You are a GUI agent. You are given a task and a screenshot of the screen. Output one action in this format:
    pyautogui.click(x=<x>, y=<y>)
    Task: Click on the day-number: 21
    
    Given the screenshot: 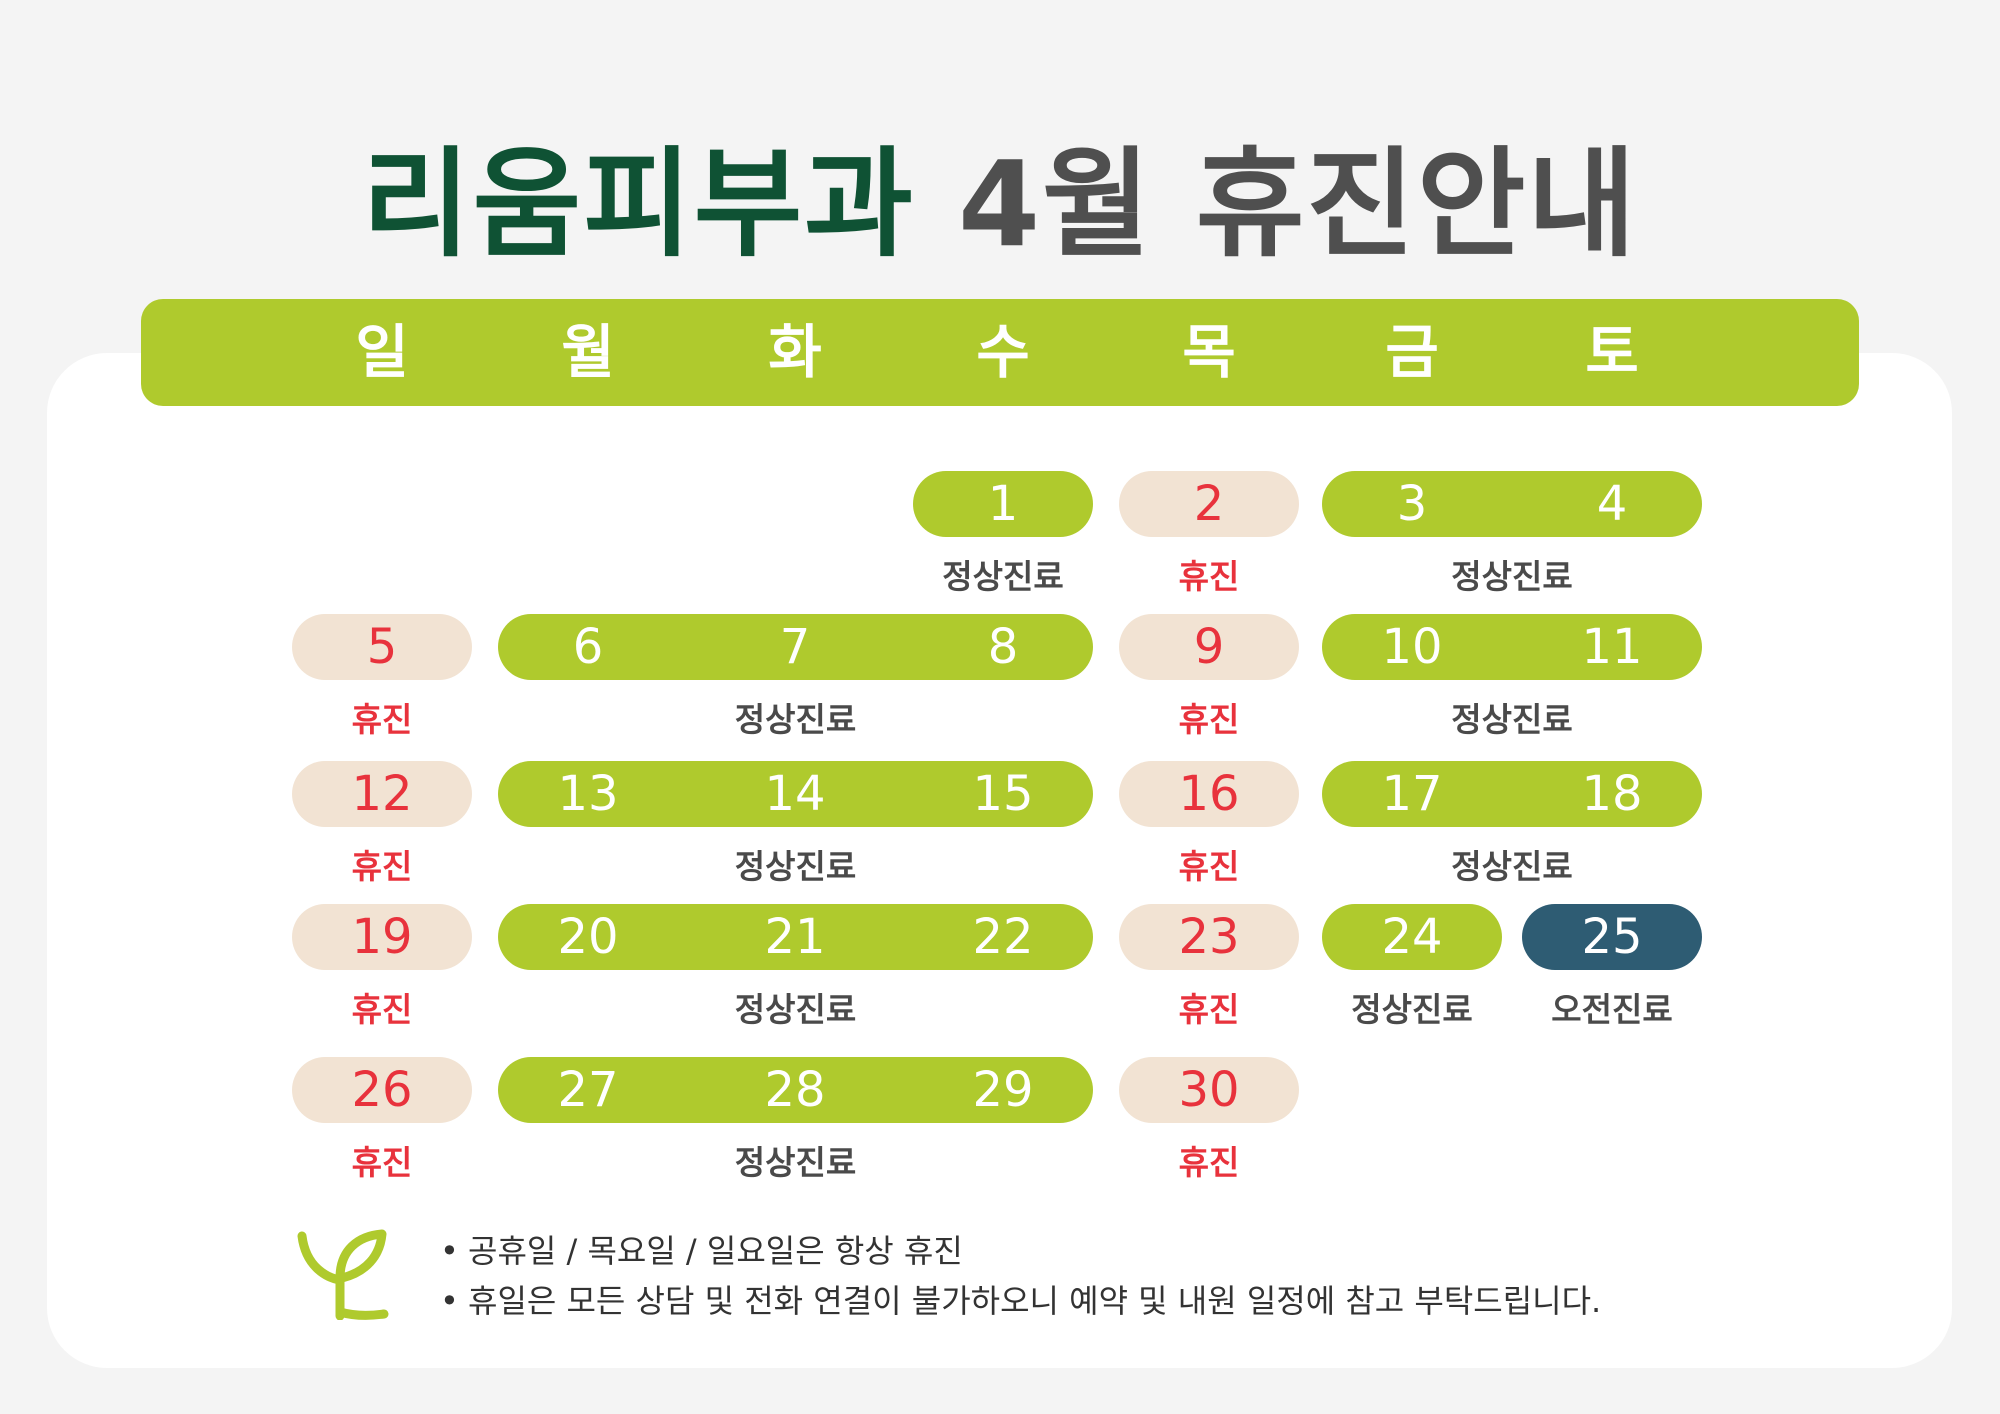 What is the action you would take?
    pyautogui.click(x=795, y=937)
    